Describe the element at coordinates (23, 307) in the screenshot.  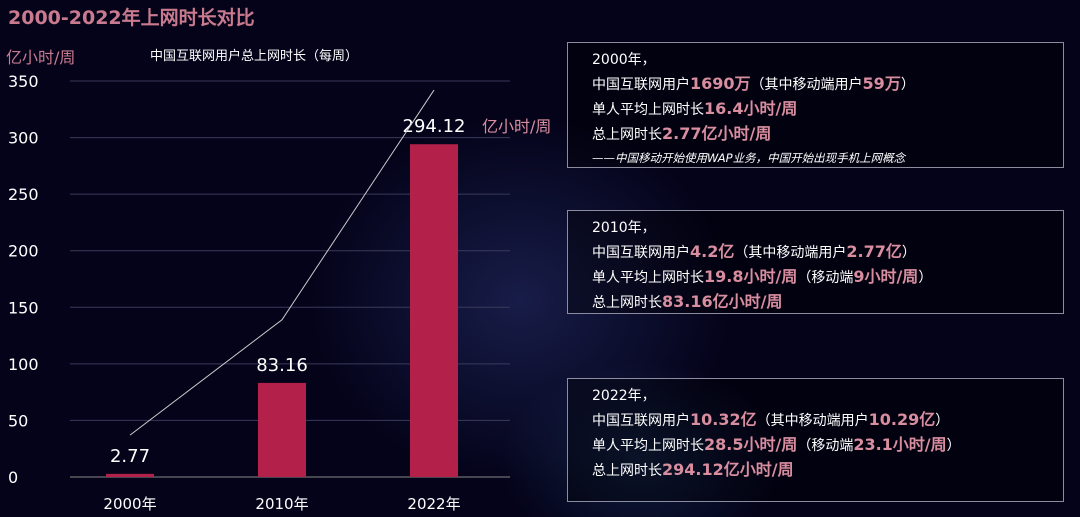
I see `y-tick-label: 150` at that location.